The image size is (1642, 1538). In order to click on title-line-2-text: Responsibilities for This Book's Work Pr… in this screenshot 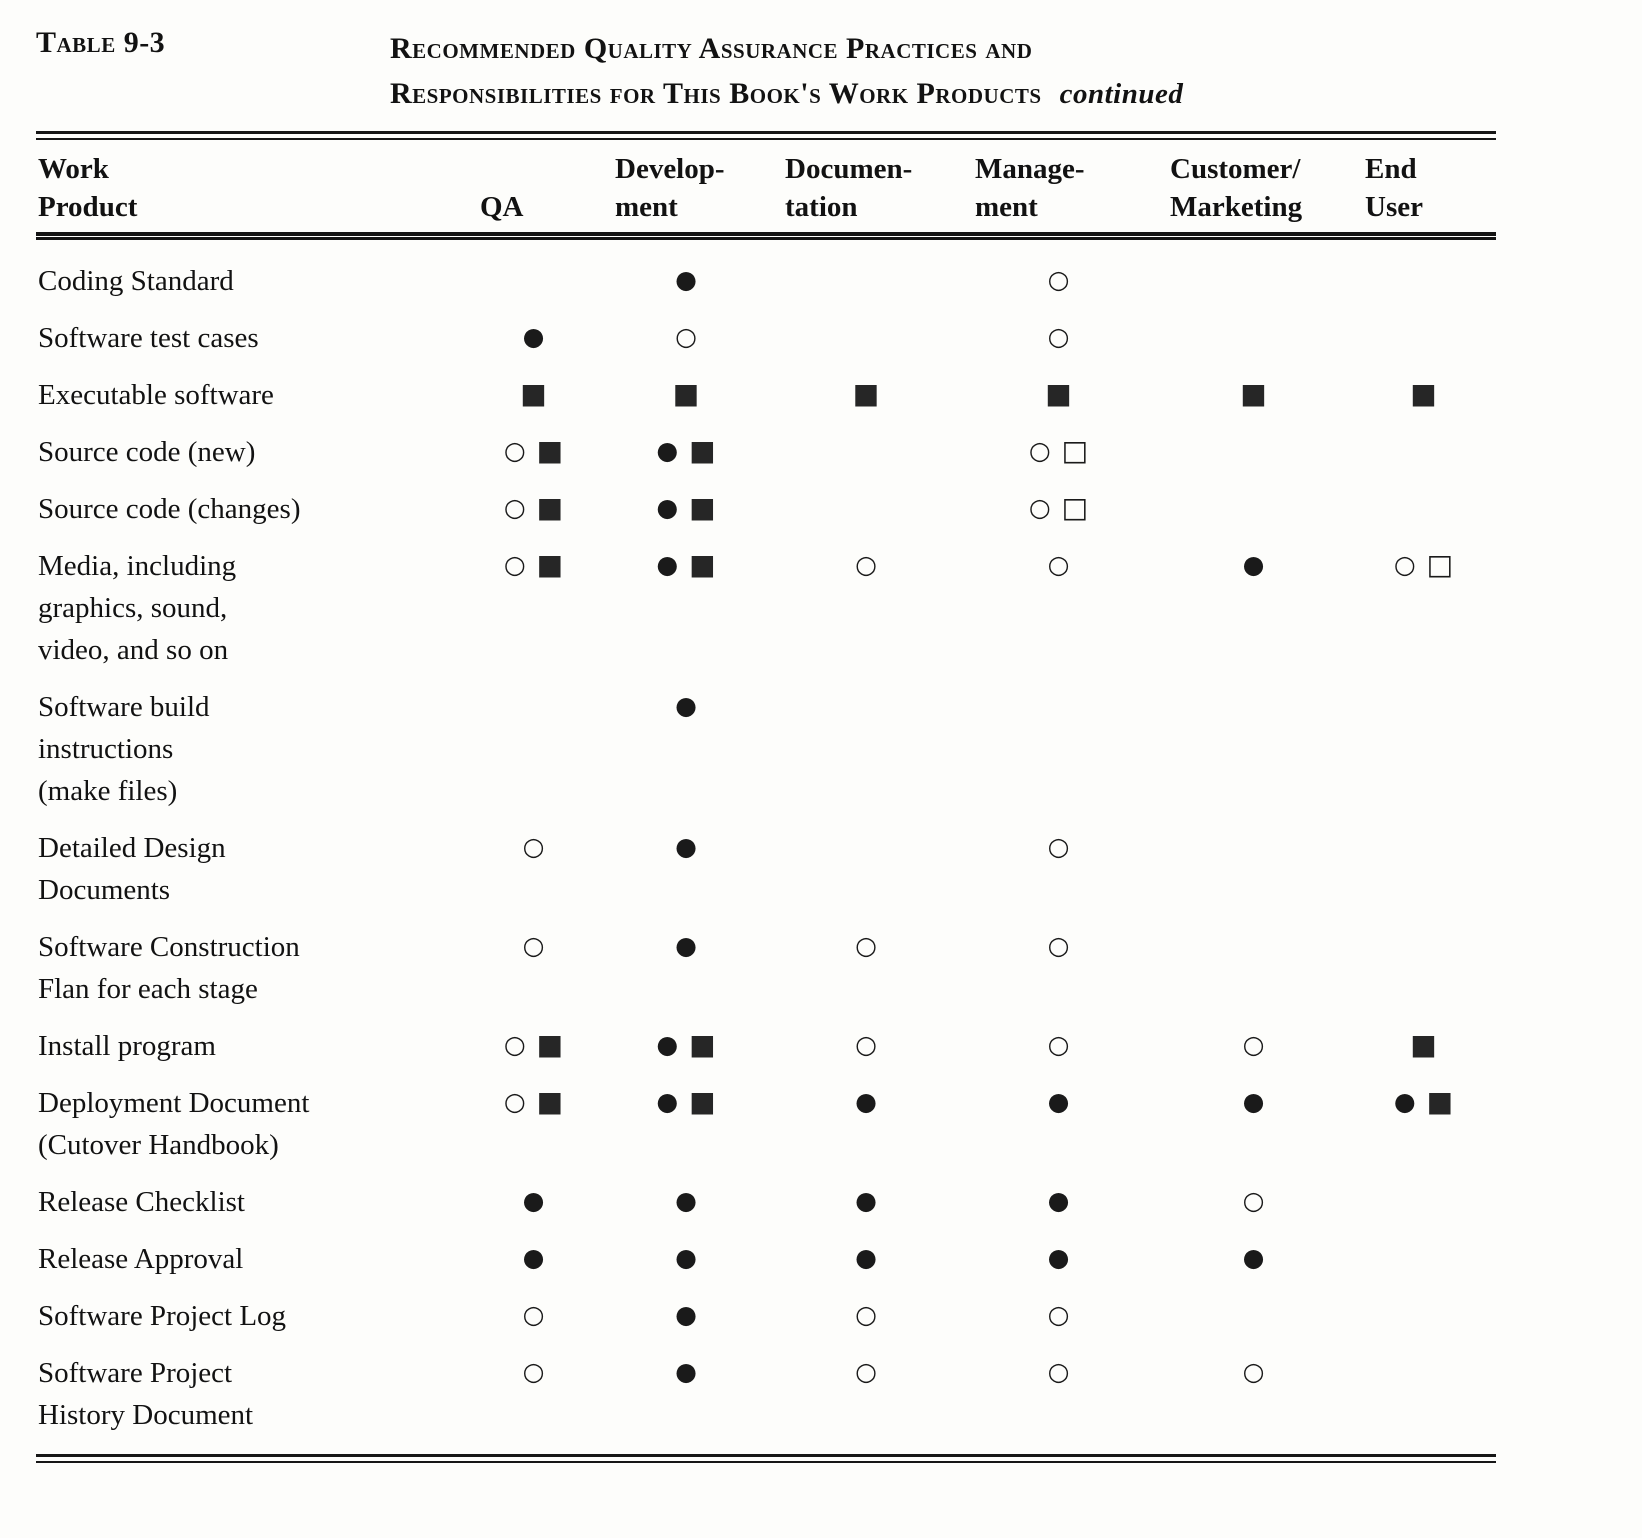, I will do `click(716, 93)`.